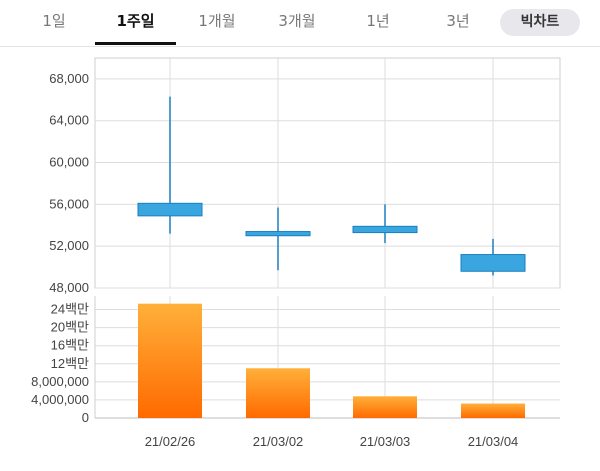 This screenshot has width=600, height=471. Describe the element at coordinates (60, 399) in the screenshot. I see `volume-tick-label: 4,000,000` at that location.